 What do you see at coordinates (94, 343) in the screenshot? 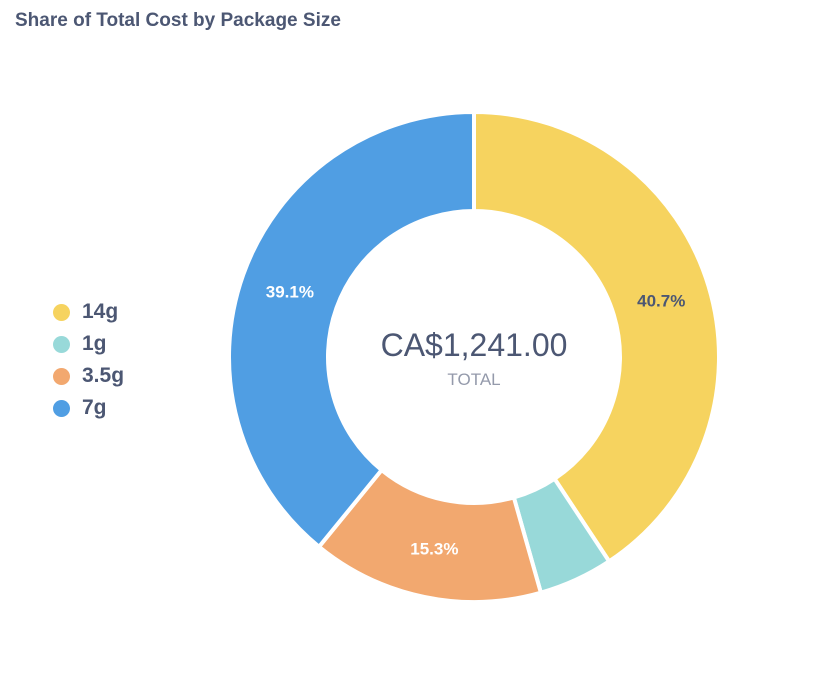
I see `legend-label: 1g` at bounding box center [94, 343].